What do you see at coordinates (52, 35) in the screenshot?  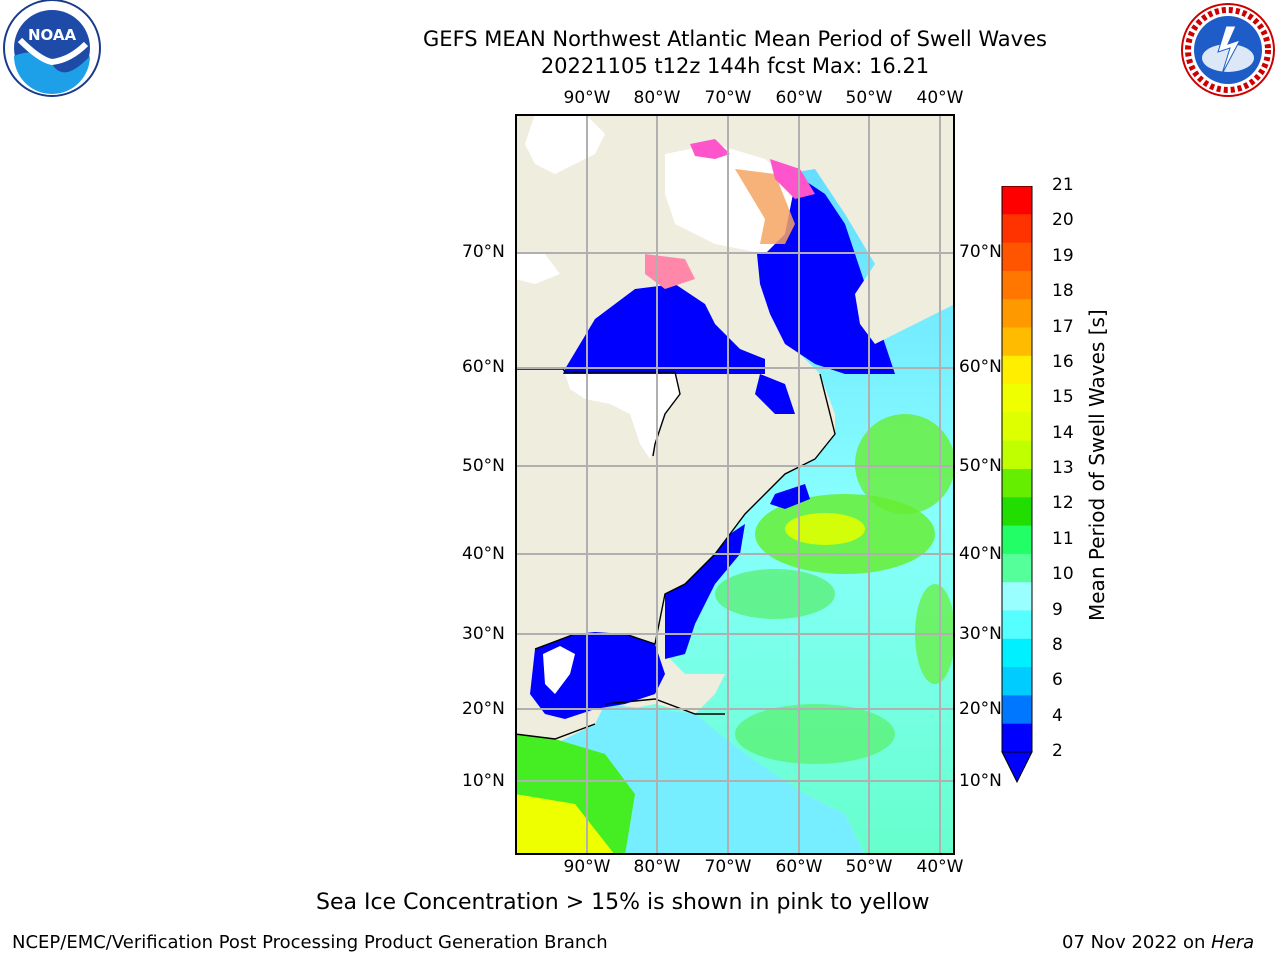 I see `noaa-logo-text: NOAA` at bounding box center [52, 35].